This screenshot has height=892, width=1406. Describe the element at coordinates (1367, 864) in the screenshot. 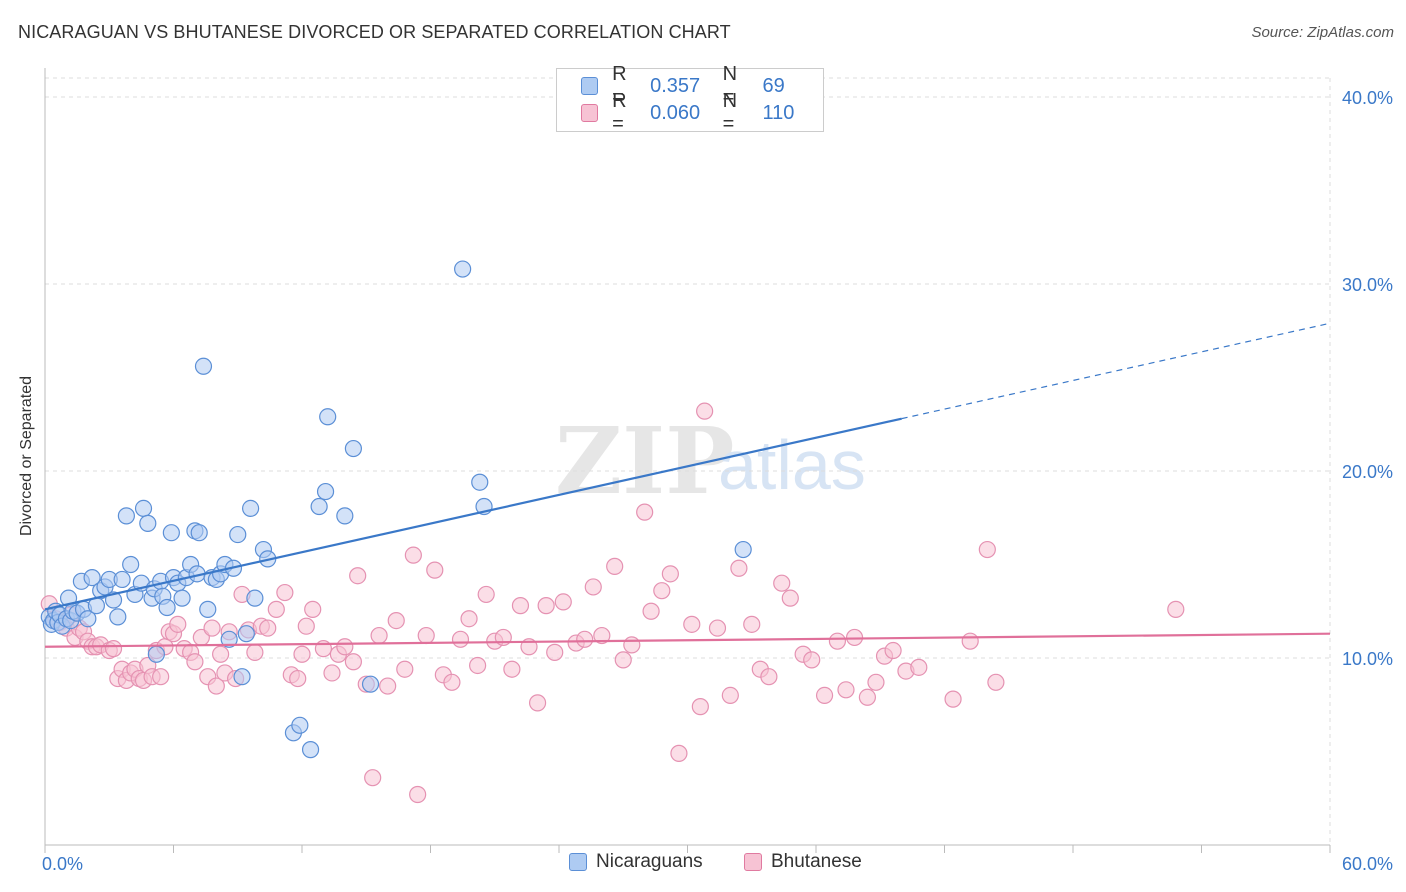

I see `x-tick-label: 60.0%` at that location.